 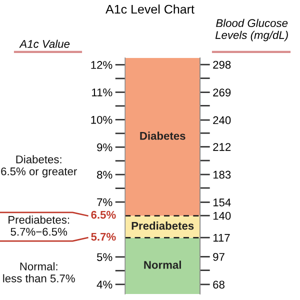 What do you see at coordinates (102, 92) in the screenshot?
I see `y-tick-label: 11%` at bounding box center [102, 92].